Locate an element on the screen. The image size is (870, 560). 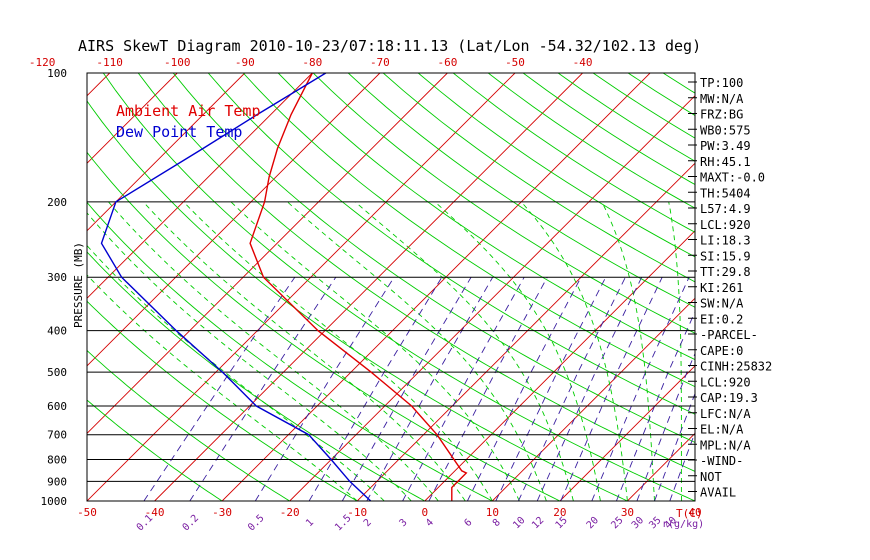
index-entry: WB0:575 is located at coordinates (725, 130).